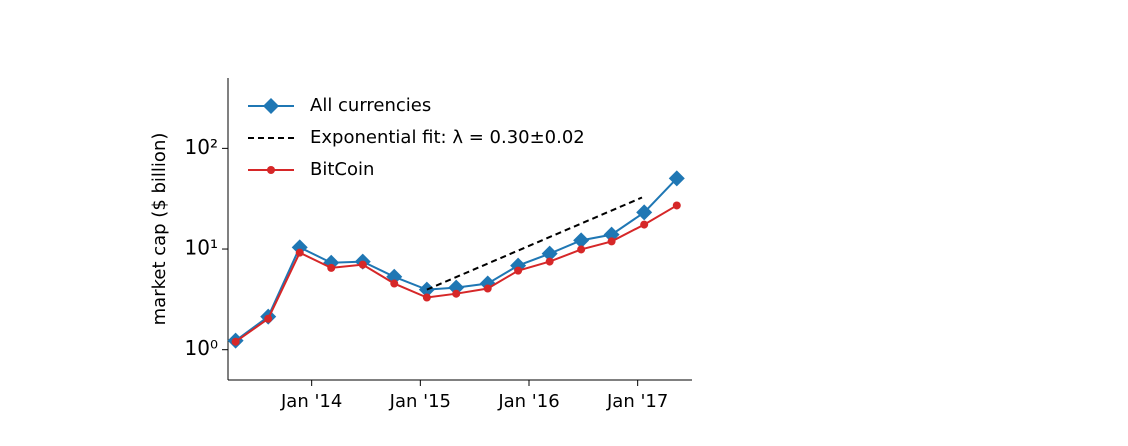 The width and height of the screenshot is (1128, 446). Describe the element at coordinates (311, 401) in the screenshot. I see `x-tick-label: Jan '14` at that location.